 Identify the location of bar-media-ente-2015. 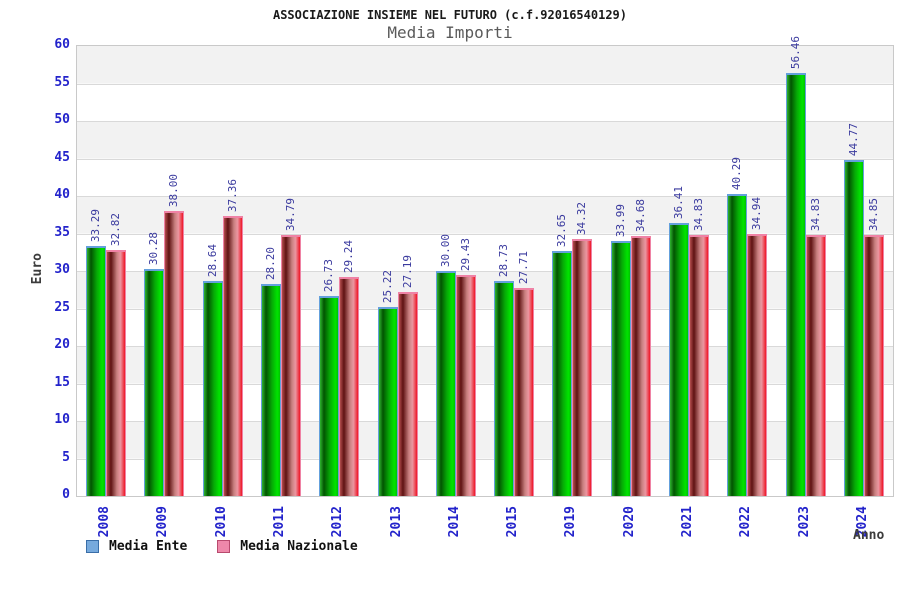
(504, 388).